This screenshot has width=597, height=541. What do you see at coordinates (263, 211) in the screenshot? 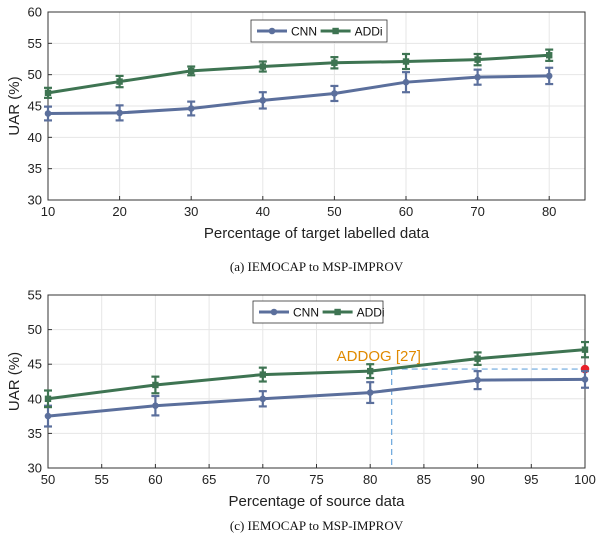
I see `x-tick-label: 40` at bounding box center [263, 211].